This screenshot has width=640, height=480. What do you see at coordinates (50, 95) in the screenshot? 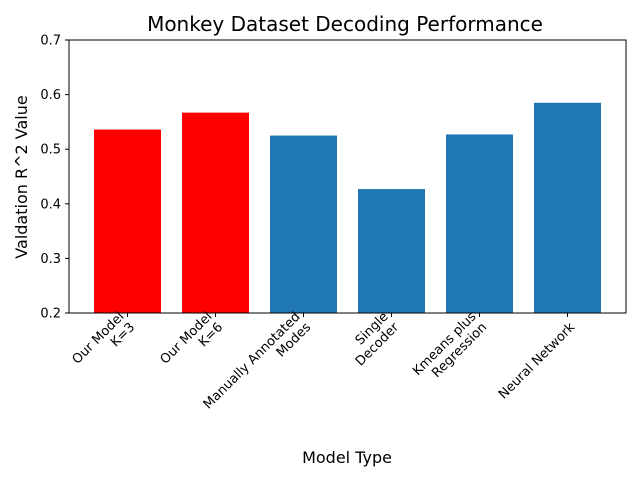
I see `y-tick-label: 0.6` at bounding box center [50, 95].